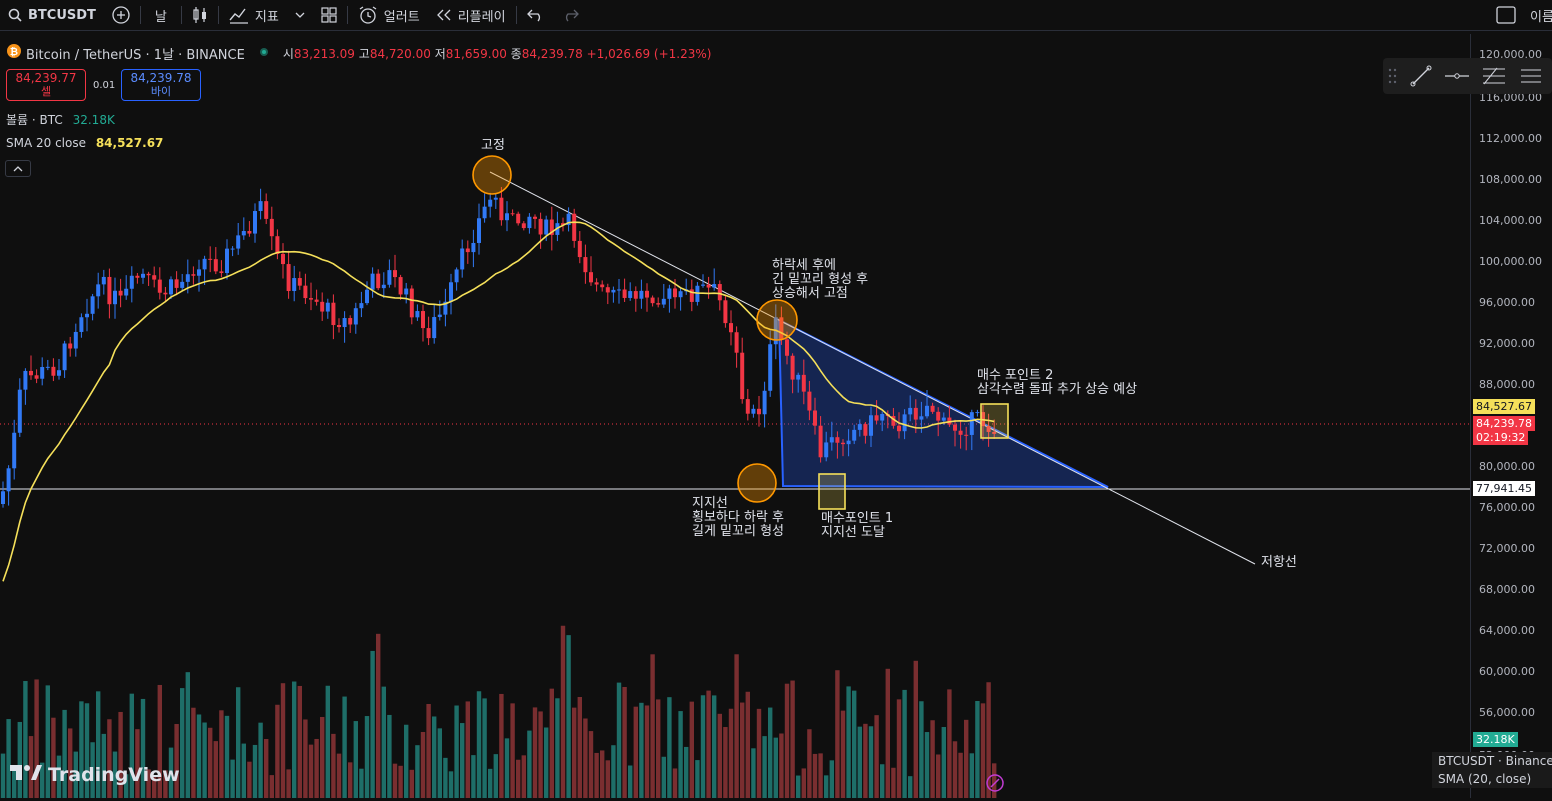  Describe the element at coordinates (1510, 179) in the screenshot. I see `price-tick: 108,000.00` at that location.